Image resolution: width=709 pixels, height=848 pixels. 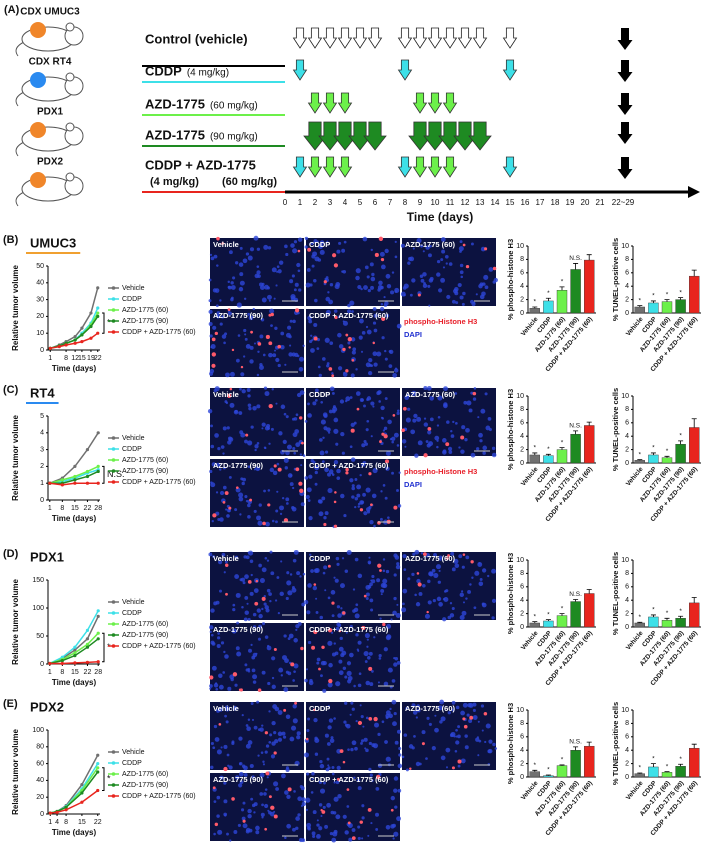 I want to click on stain-legend: DAPI, so click(x=413, y=484).